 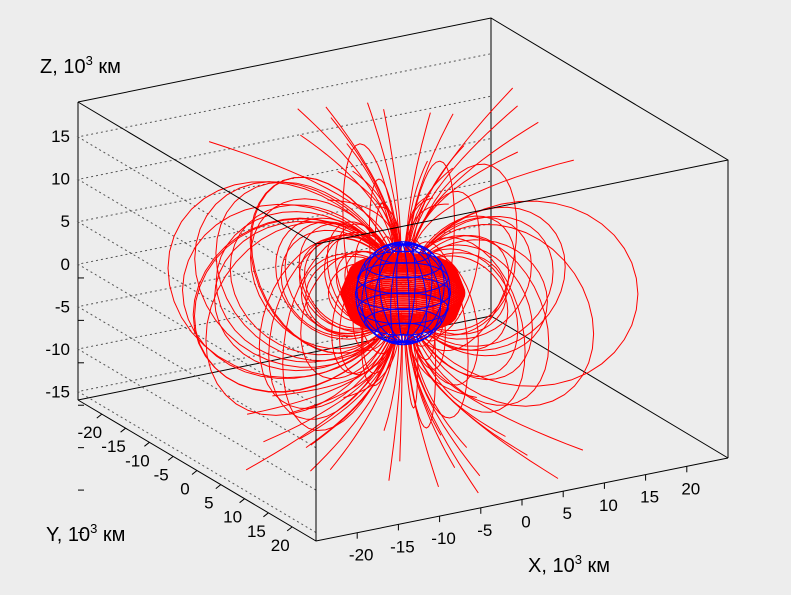 What do you see at coordinates (113, 446) in the screenshot?
I see `y-tick-label: -15` at bounding box center [113, 446].